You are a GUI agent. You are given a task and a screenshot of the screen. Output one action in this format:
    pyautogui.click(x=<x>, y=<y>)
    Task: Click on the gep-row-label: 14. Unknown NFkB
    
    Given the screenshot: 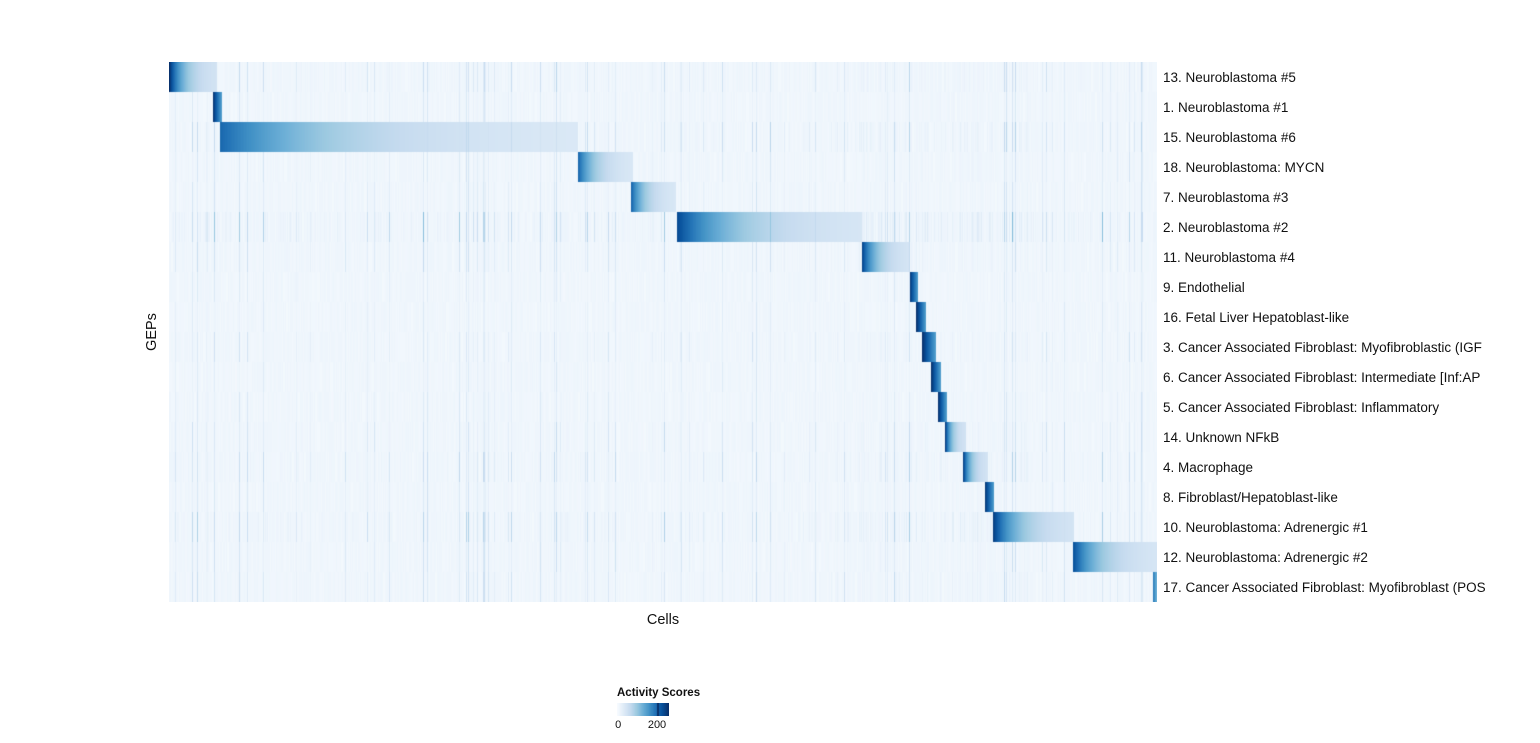 What is the action you would take?
    pyautogui.click(x=1221, y=437)
    